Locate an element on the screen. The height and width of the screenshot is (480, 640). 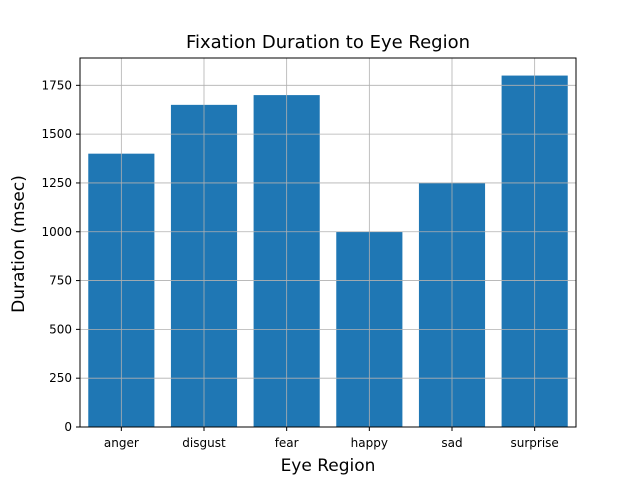
y-tick-label: 1000 is located at coordinates (56, 232).